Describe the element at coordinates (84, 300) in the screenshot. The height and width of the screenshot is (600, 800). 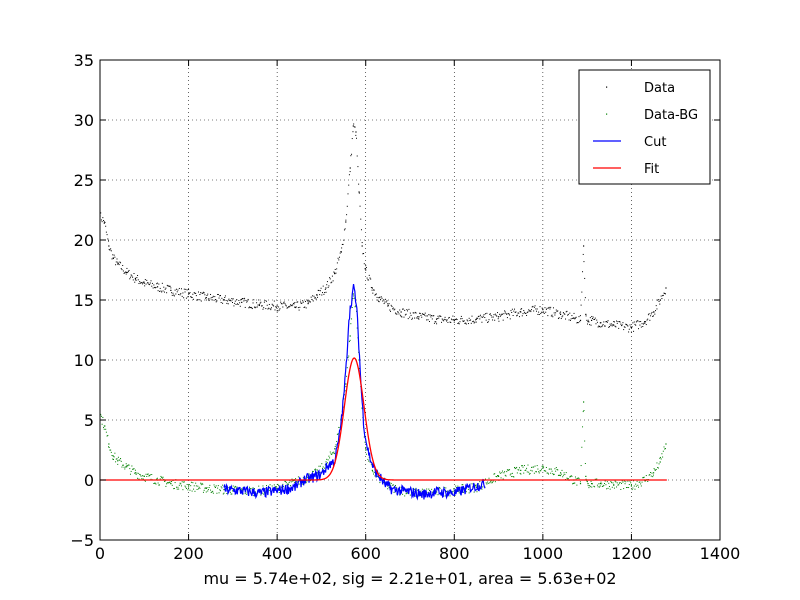
I see `y-tick-label: 15` at that location.